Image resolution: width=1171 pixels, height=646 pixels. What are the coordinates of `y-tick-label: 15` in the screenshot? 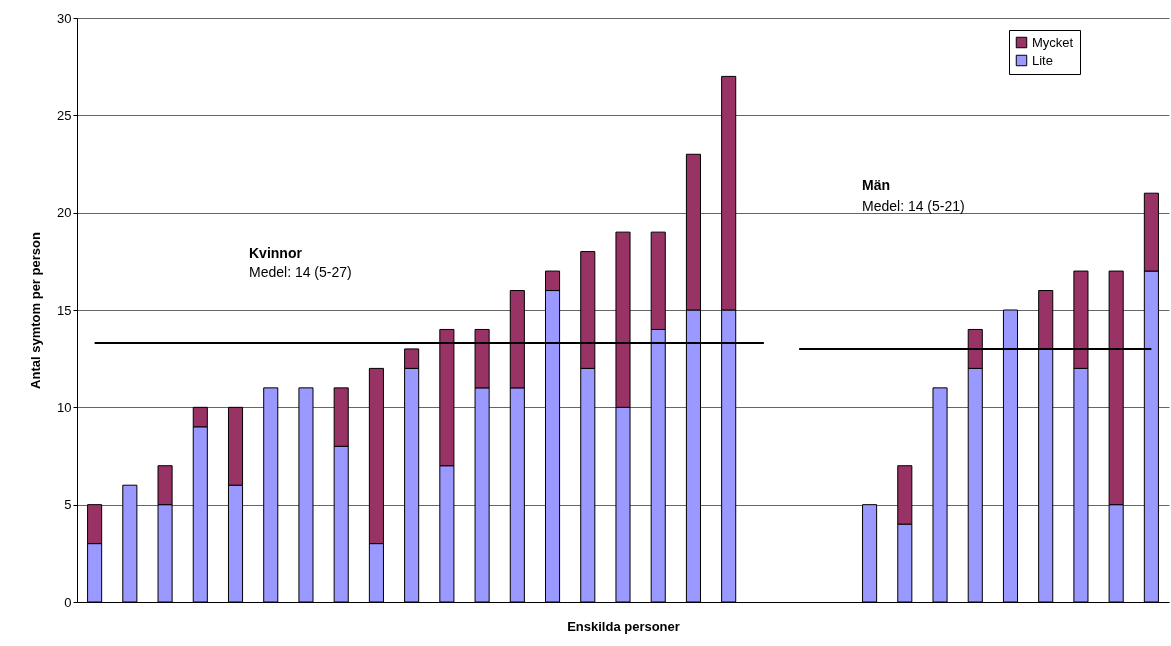 It's located at (64, 310).